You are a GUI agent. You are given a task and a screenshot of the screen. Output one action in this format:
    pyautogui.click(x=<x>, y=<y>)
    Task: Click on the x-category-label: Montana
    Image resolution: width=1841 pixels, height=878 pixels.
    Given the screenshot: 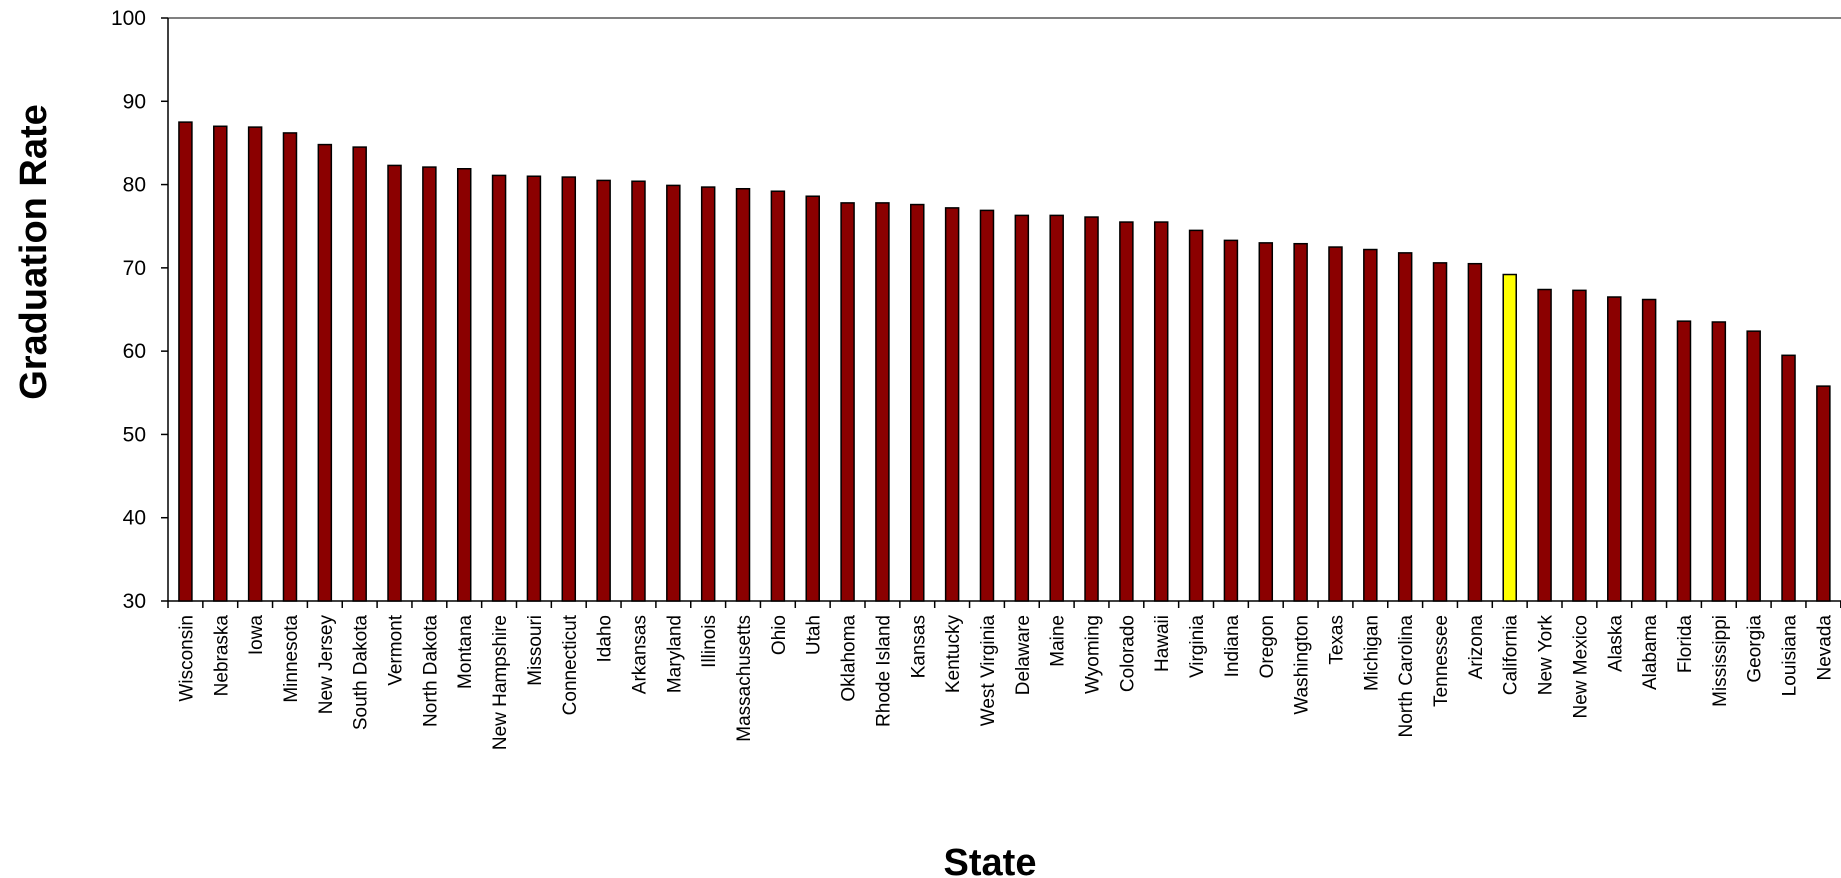 What is the action you would take?
    pyautogui.click(x=465, y=652)
    